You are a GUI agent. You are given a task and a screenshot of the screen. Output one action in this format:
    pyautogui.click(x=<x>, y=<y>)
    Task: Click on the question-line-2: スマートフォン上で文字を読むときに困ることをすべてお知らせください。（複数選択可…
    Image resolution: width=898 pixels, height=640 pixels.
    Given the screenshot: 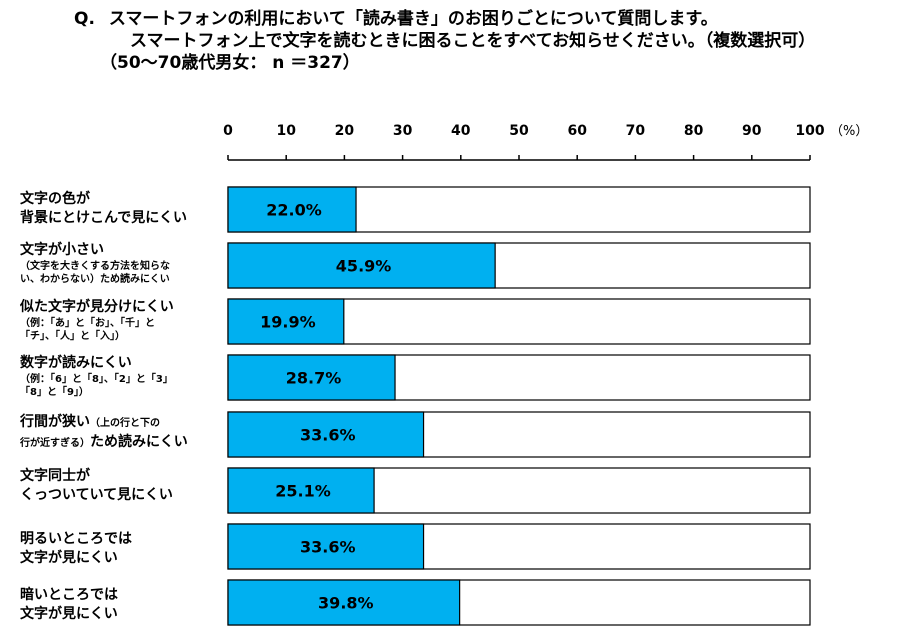 What is the action you would take?
    pyautogui.click(x=473, y=41)
    